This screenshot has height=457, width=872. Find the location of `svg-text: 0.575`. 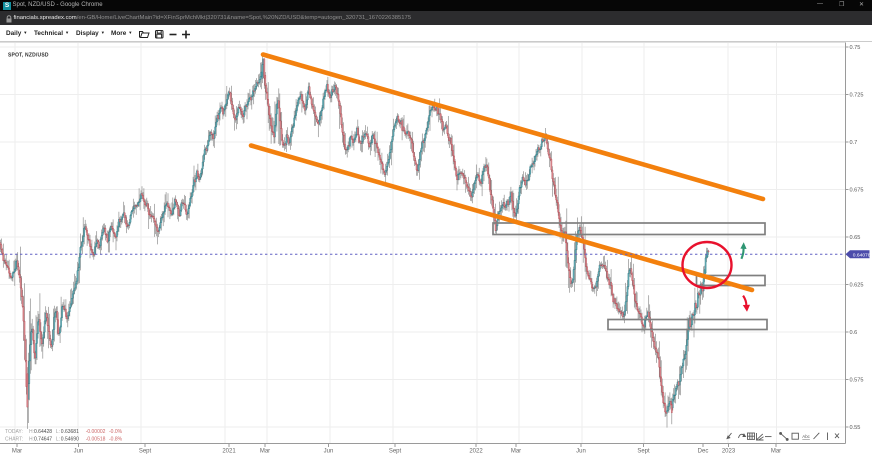

svg-text: 0.575 is located at coordinates (857, 381).